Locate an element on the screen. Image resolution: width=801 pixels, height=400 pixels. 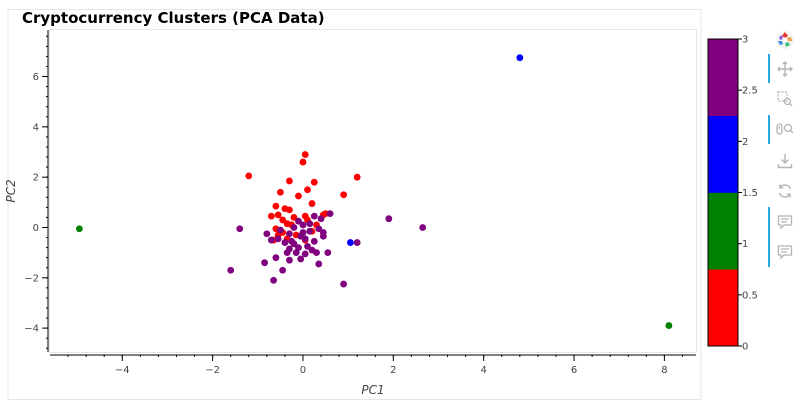
x-axis: −4 −2 0 2 4 6 8 is located at coordinates (373, 365).